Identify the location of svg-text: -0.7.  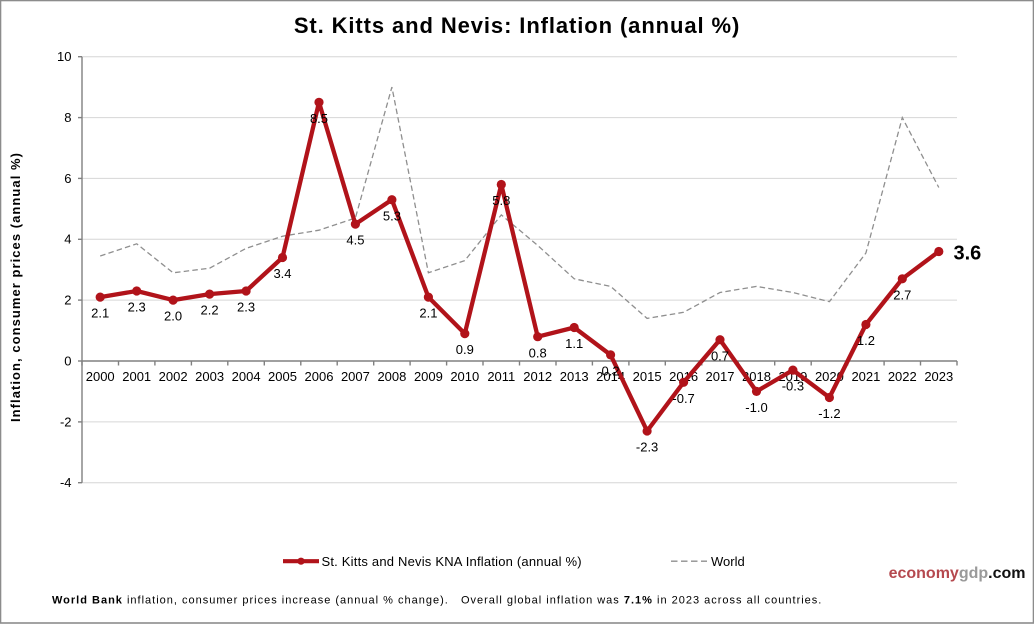
(683, 398).